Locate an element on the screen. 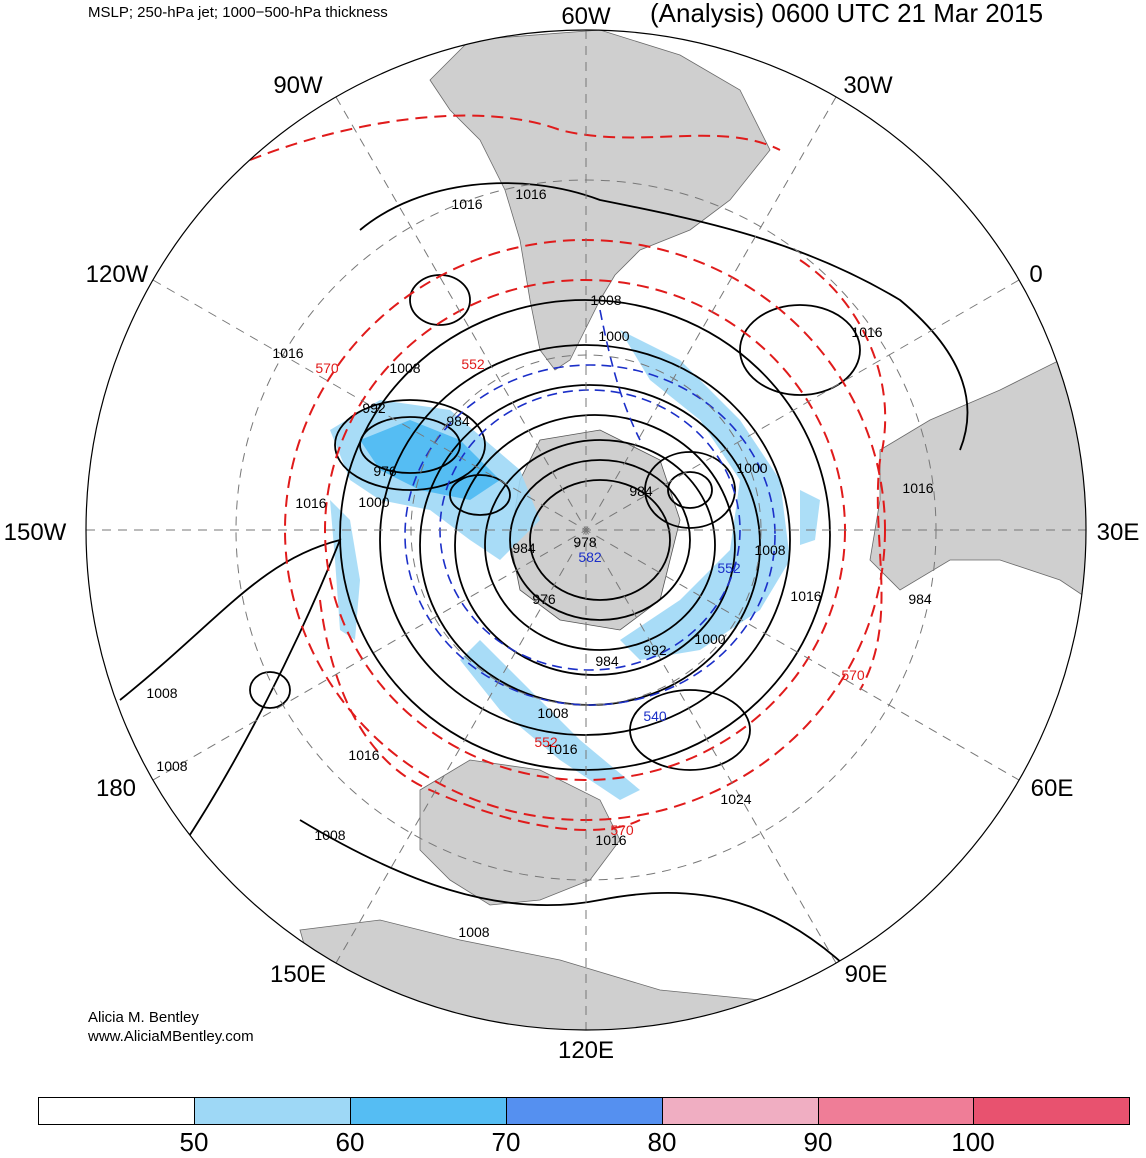 The width and height of the screenshot is (1146, 1158). asia-land is located at coordinates (540, 974).